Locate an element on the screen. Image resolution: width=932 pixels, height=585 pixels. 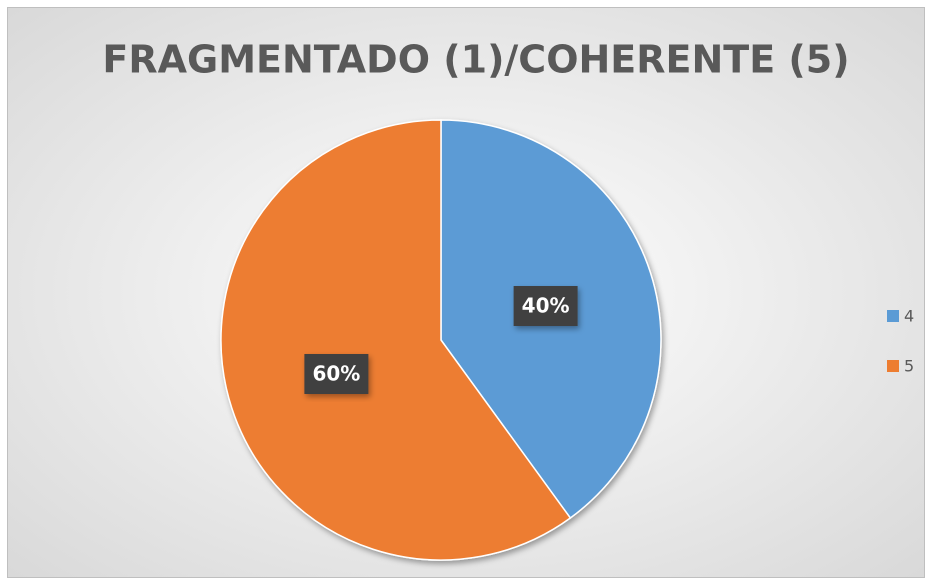
data-label: 40% is located at coordinates (546, 306).